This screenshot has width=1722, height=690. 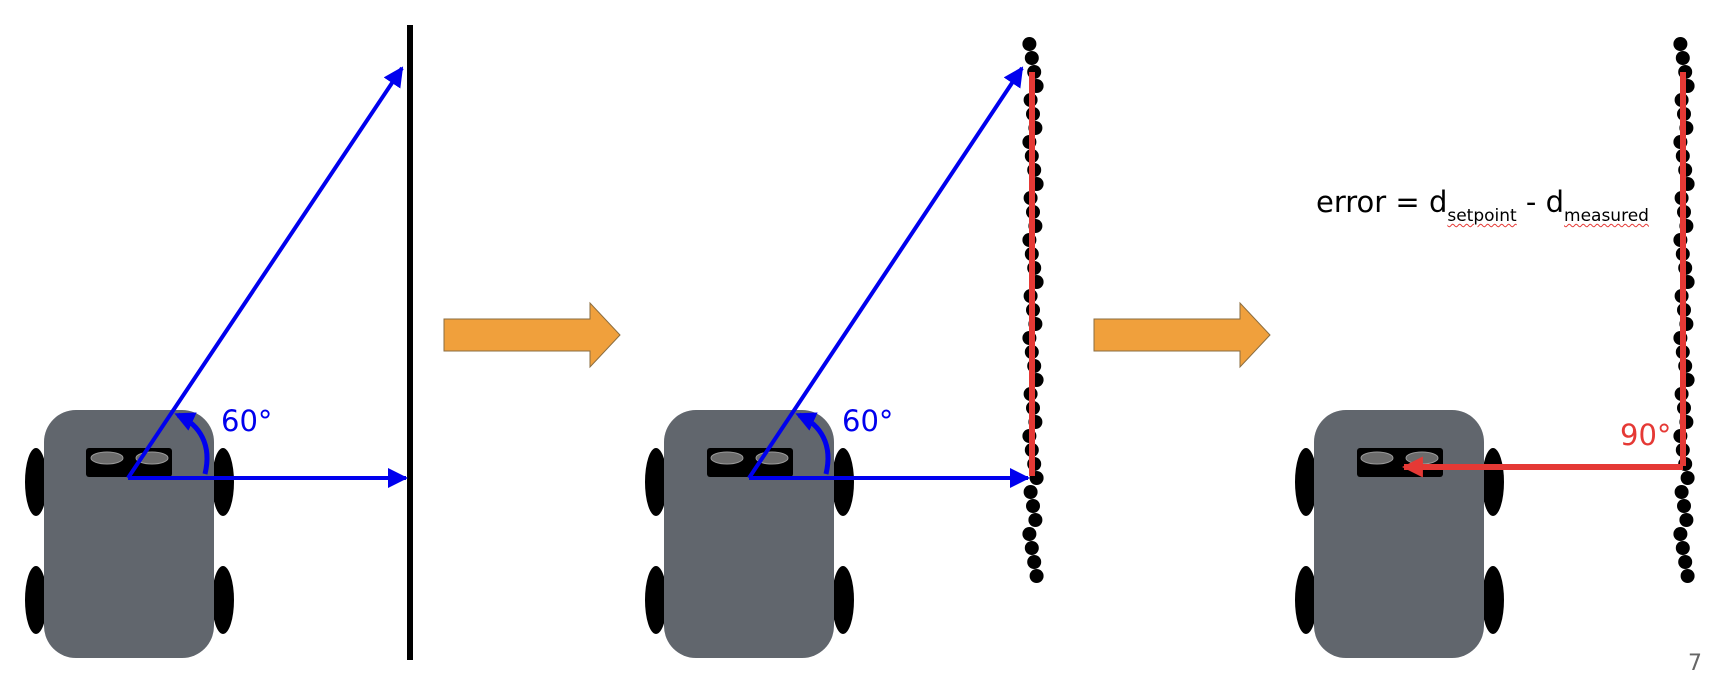 I want to click on error-equation: error = dsetpoint - dmeasured, so click(x=1482, y=205).